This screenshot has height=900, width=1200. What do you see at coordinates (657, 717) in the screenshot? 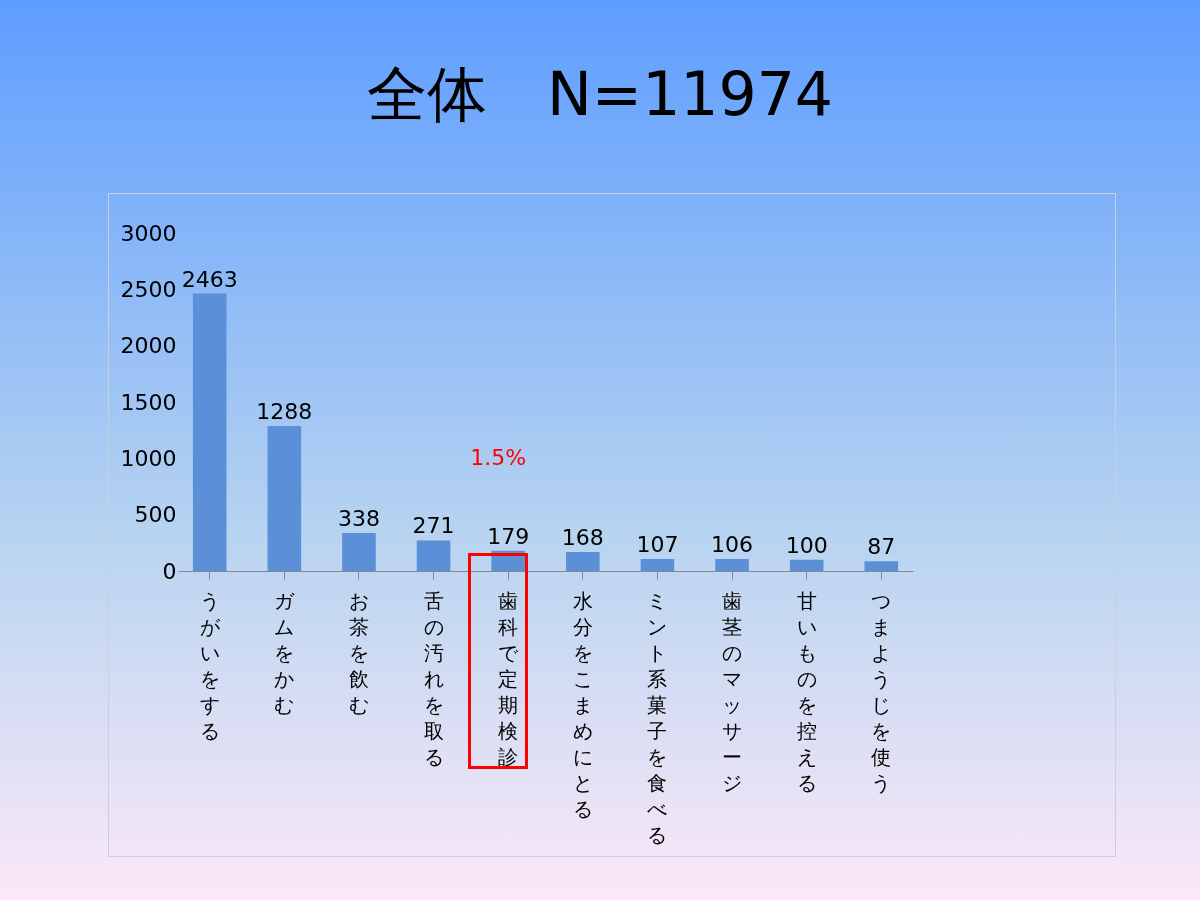
I see `category-label: ミント系菓子を食べる` at bounding box center [657, 717].